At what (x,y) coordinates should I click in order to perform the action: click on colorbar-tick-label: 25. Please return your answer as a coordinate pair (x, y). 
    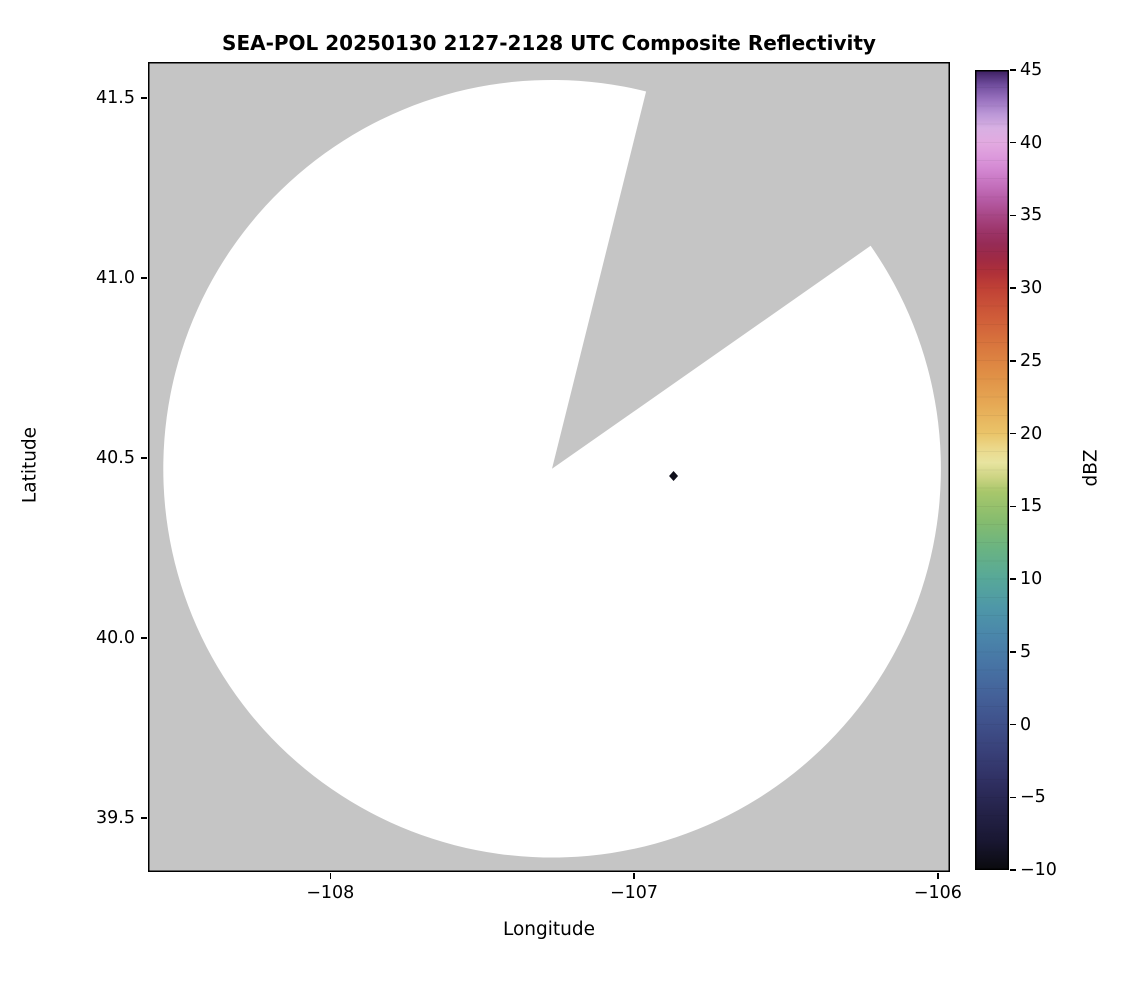
    Looking at the image, I should click on (1031, 360).